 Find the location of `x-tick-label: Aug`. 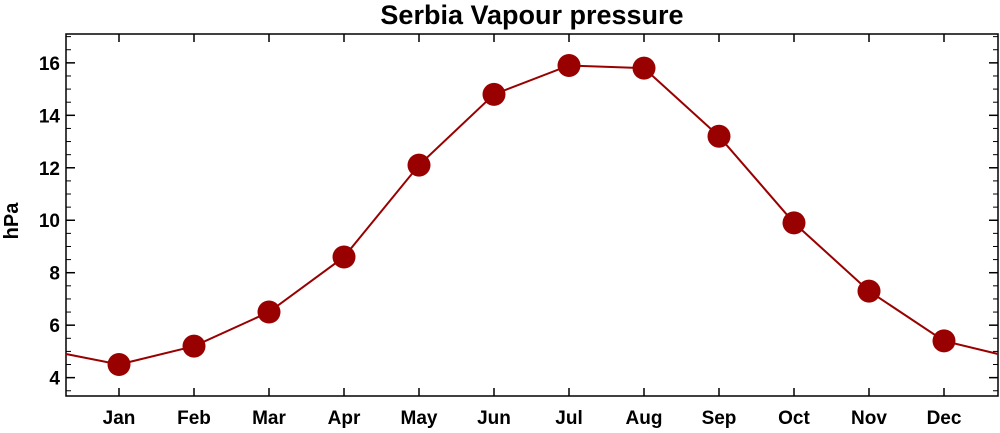

x-tick-label: Aug is located at coordinates (644, 418).